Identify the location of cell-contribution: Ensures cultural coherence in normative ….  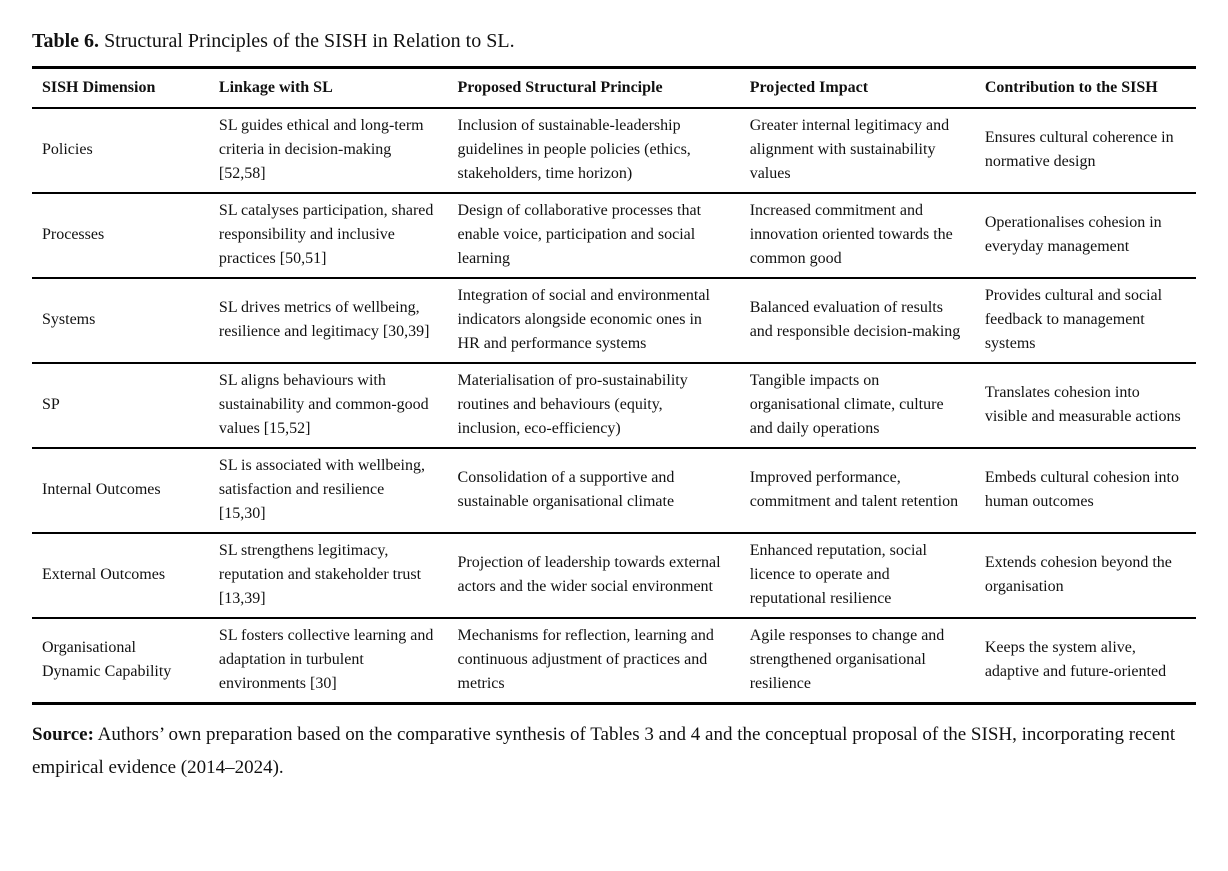
(1079, 149).